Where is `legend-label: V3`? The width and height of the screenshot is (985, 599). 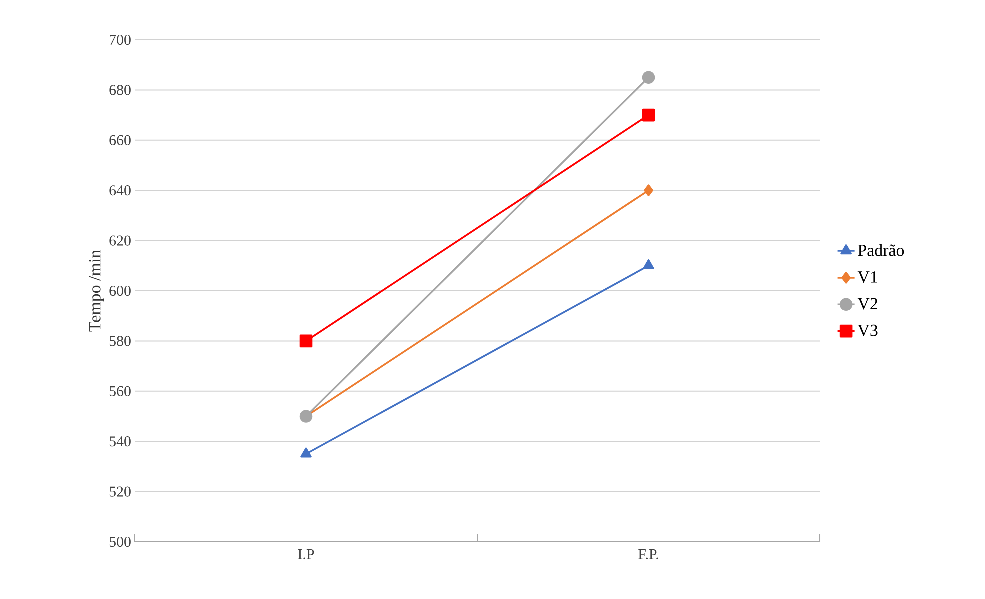
legend-label: V3 is located at coordinates (868, 330).